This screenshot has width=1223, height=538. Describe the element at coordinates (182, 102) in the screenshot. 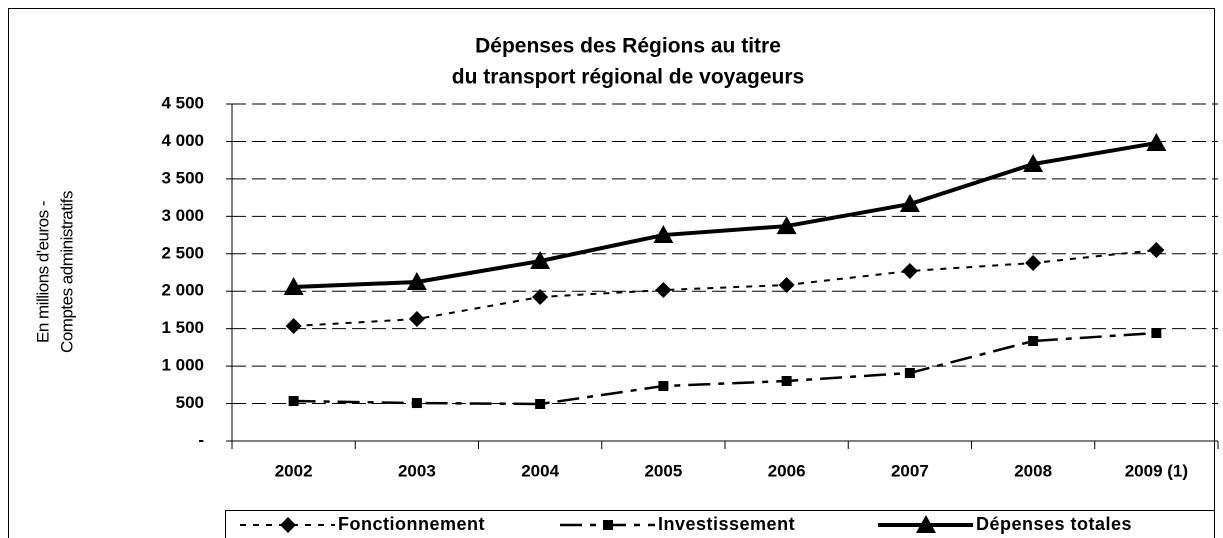

I see `y-tick-label: 4 500` at that location.